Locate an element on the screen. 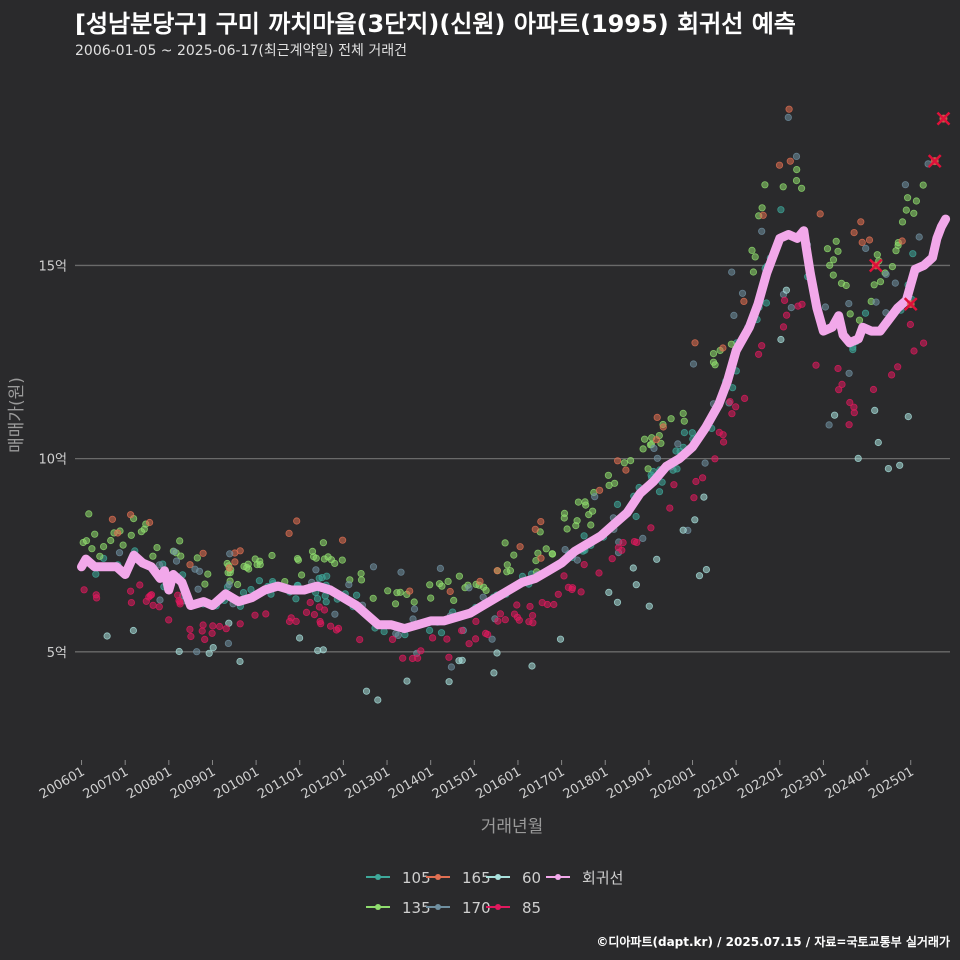 The height and width of the screenshot is (960, 960). y-tick-label: 15억 is located at coordinates (52, 266).